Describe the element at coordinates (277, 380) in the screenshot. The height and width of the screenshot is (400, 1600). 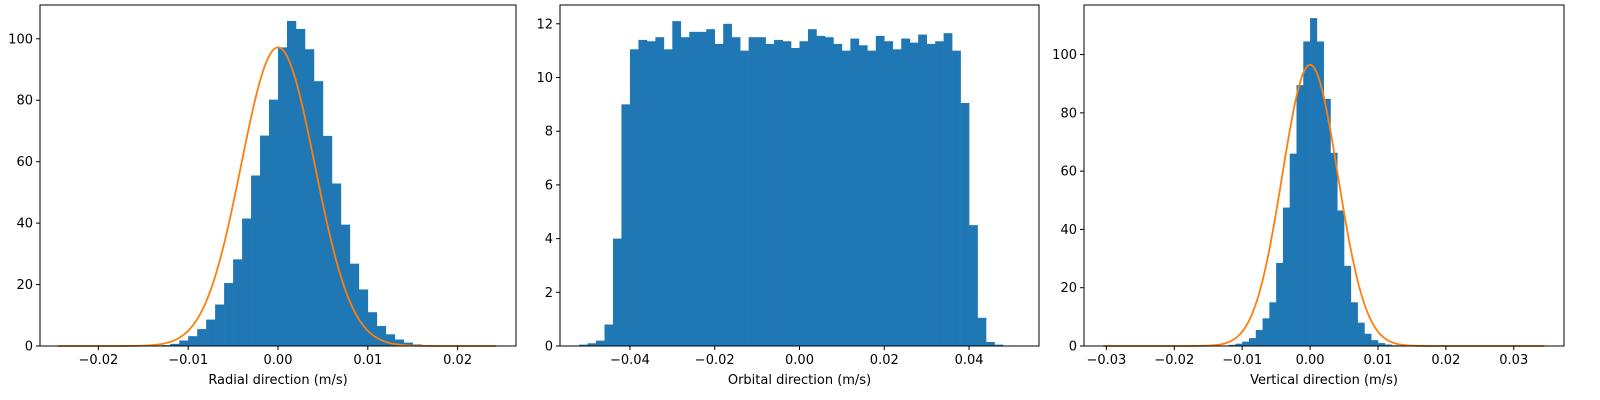
I see `x-axis-label: Radial direction (m/s)` at that location.